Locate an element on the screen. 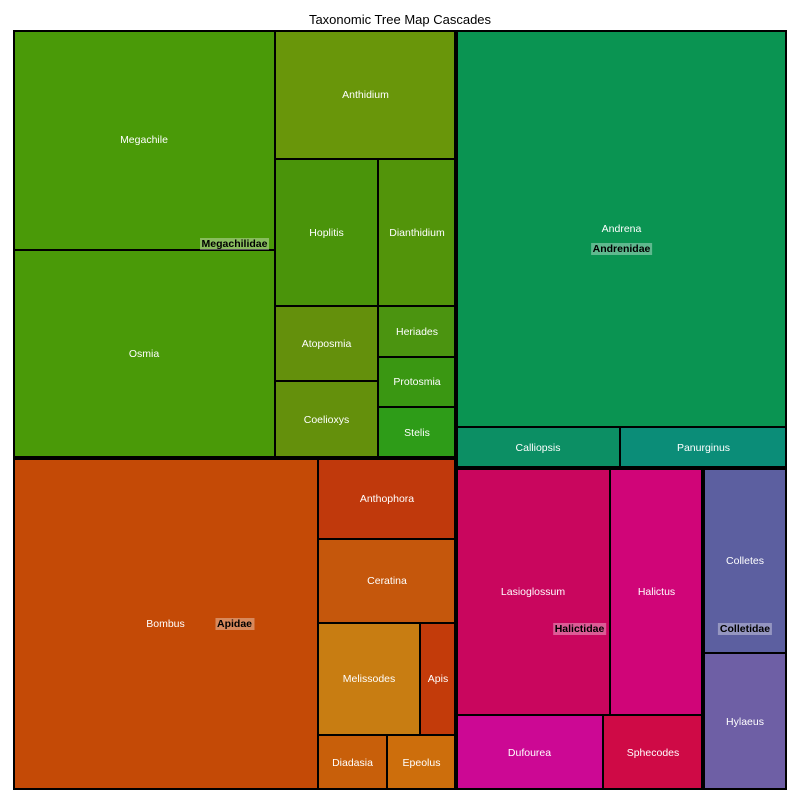 The width and height of the screenshot is (800, 800). genus-label-anthophora: Anthophora is located at coordinates (387, 498).